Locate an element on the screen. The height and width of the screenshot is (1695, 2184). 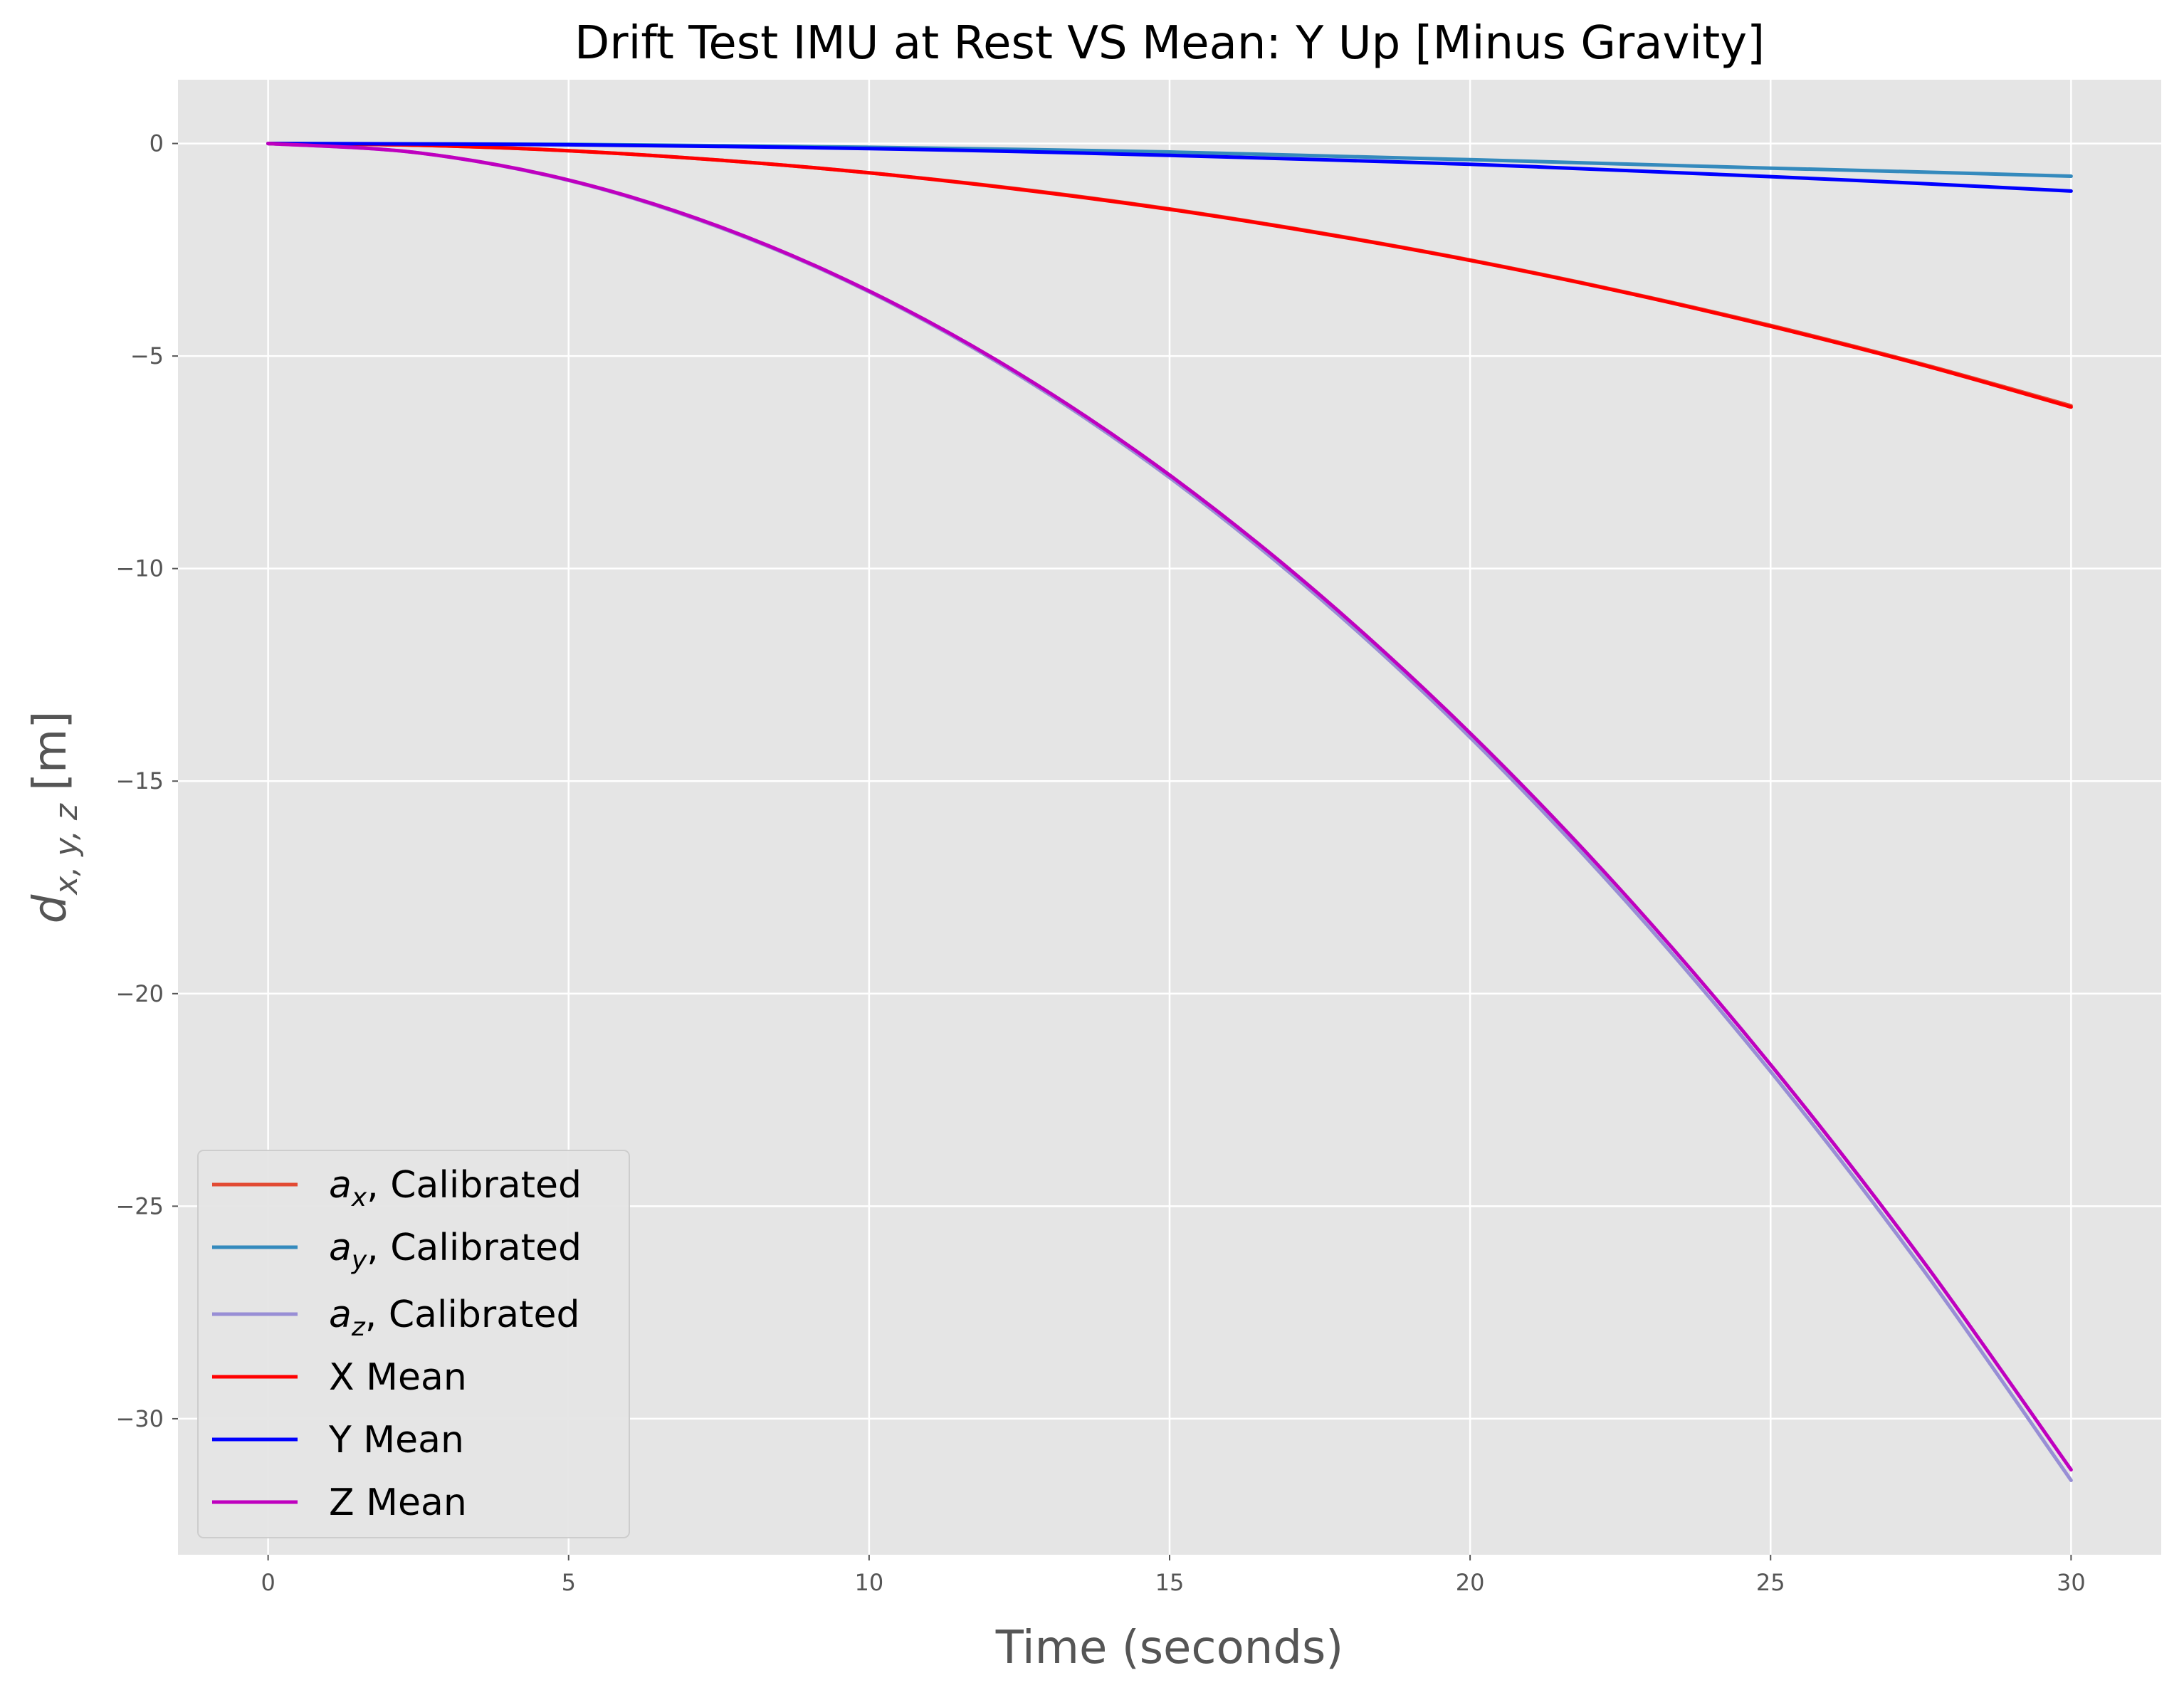
x-tick-label: 0 is located at coordinates (268, 1582).